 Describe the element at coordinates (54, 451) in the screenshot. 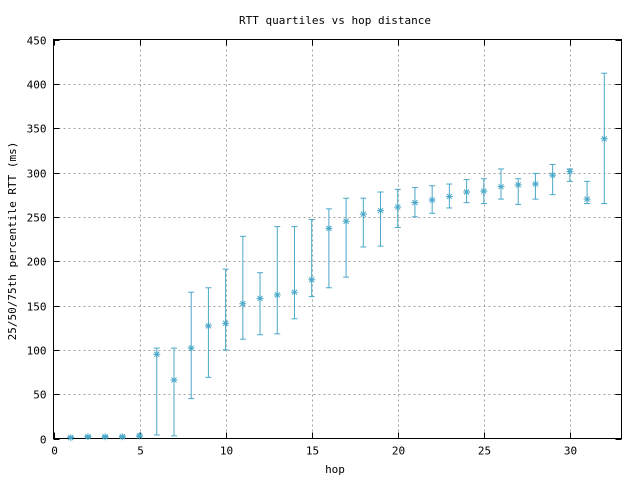

I see `x-tick-label: 0` at that location.